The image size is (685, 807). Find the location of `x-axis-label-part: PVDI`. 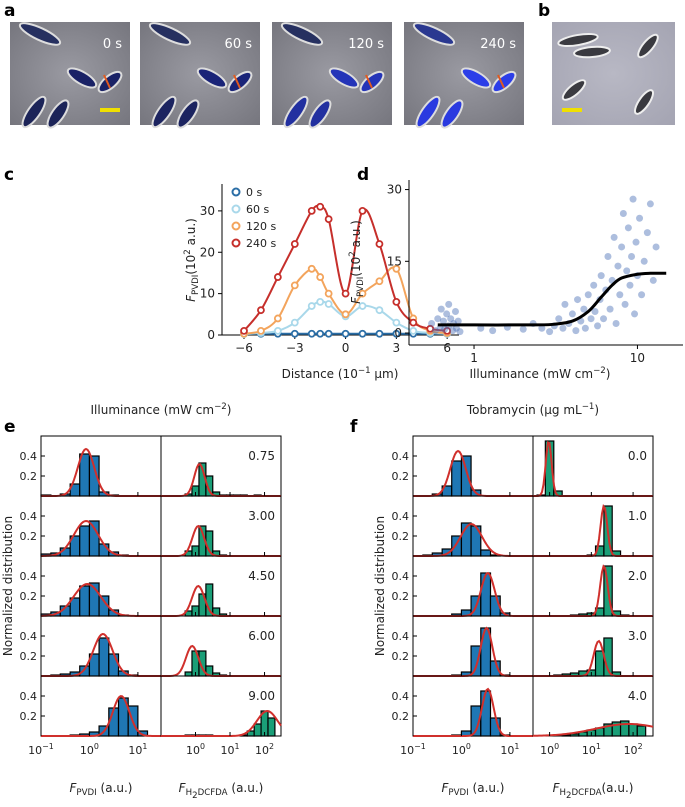

x-axis-label-part: PVDI is located at coordinates (86, 793).